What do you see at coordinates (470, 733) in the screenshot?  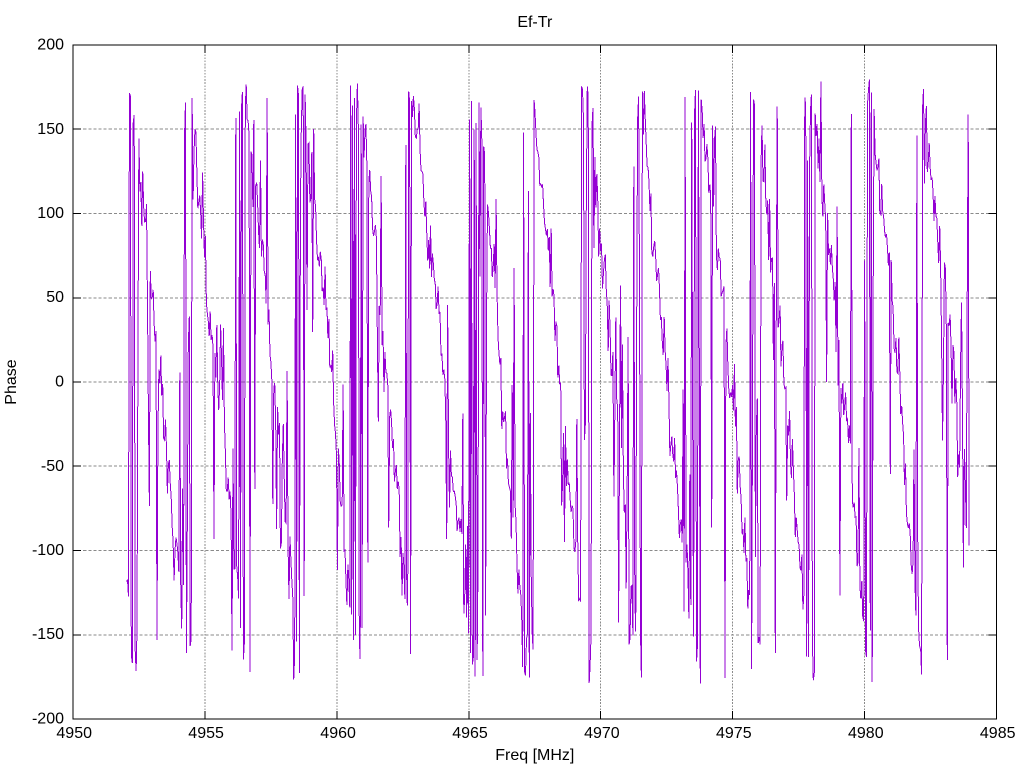 I see `svg-text: 4965` at bounding box center [470, 733].